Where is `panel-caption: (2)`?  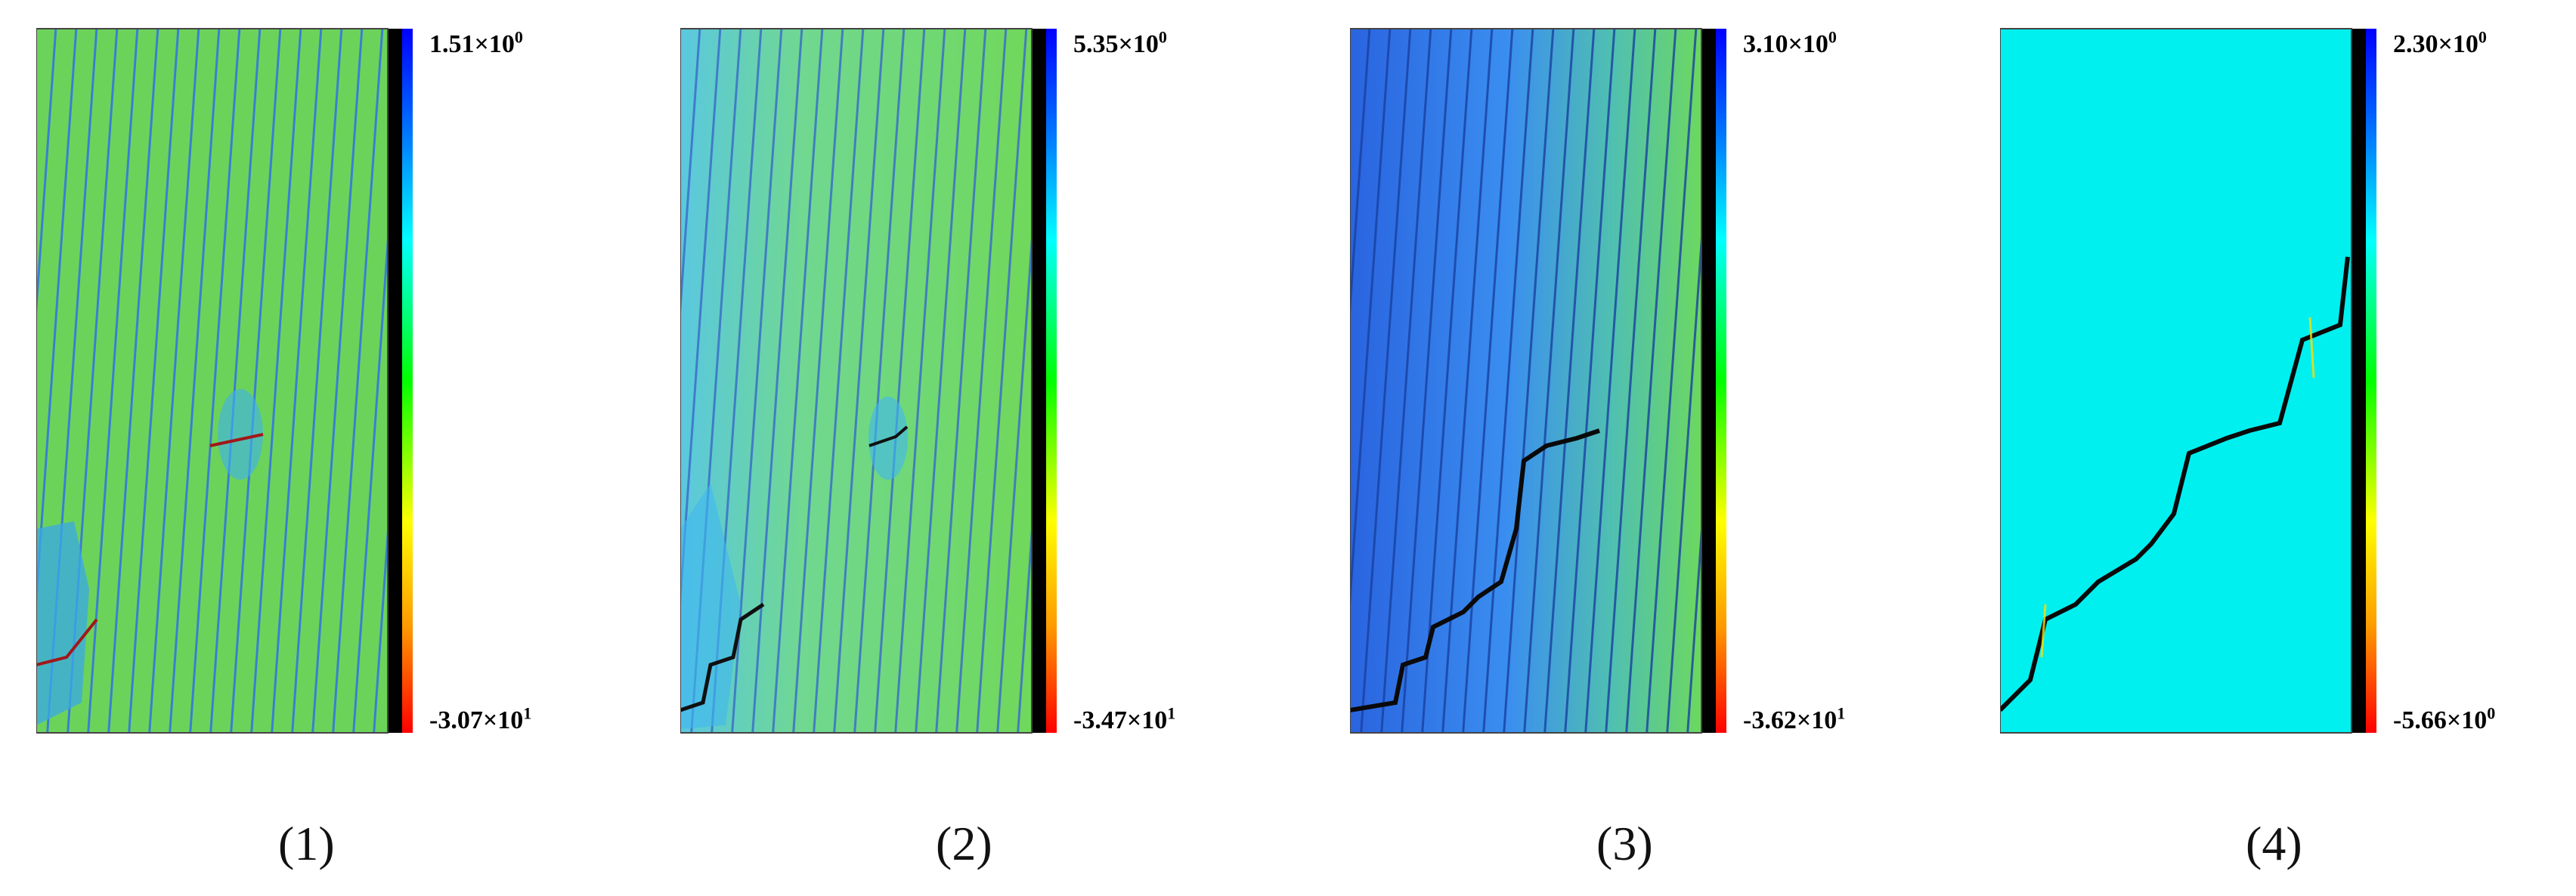
panel-caption: (2) is located at coordinates (964, 843).